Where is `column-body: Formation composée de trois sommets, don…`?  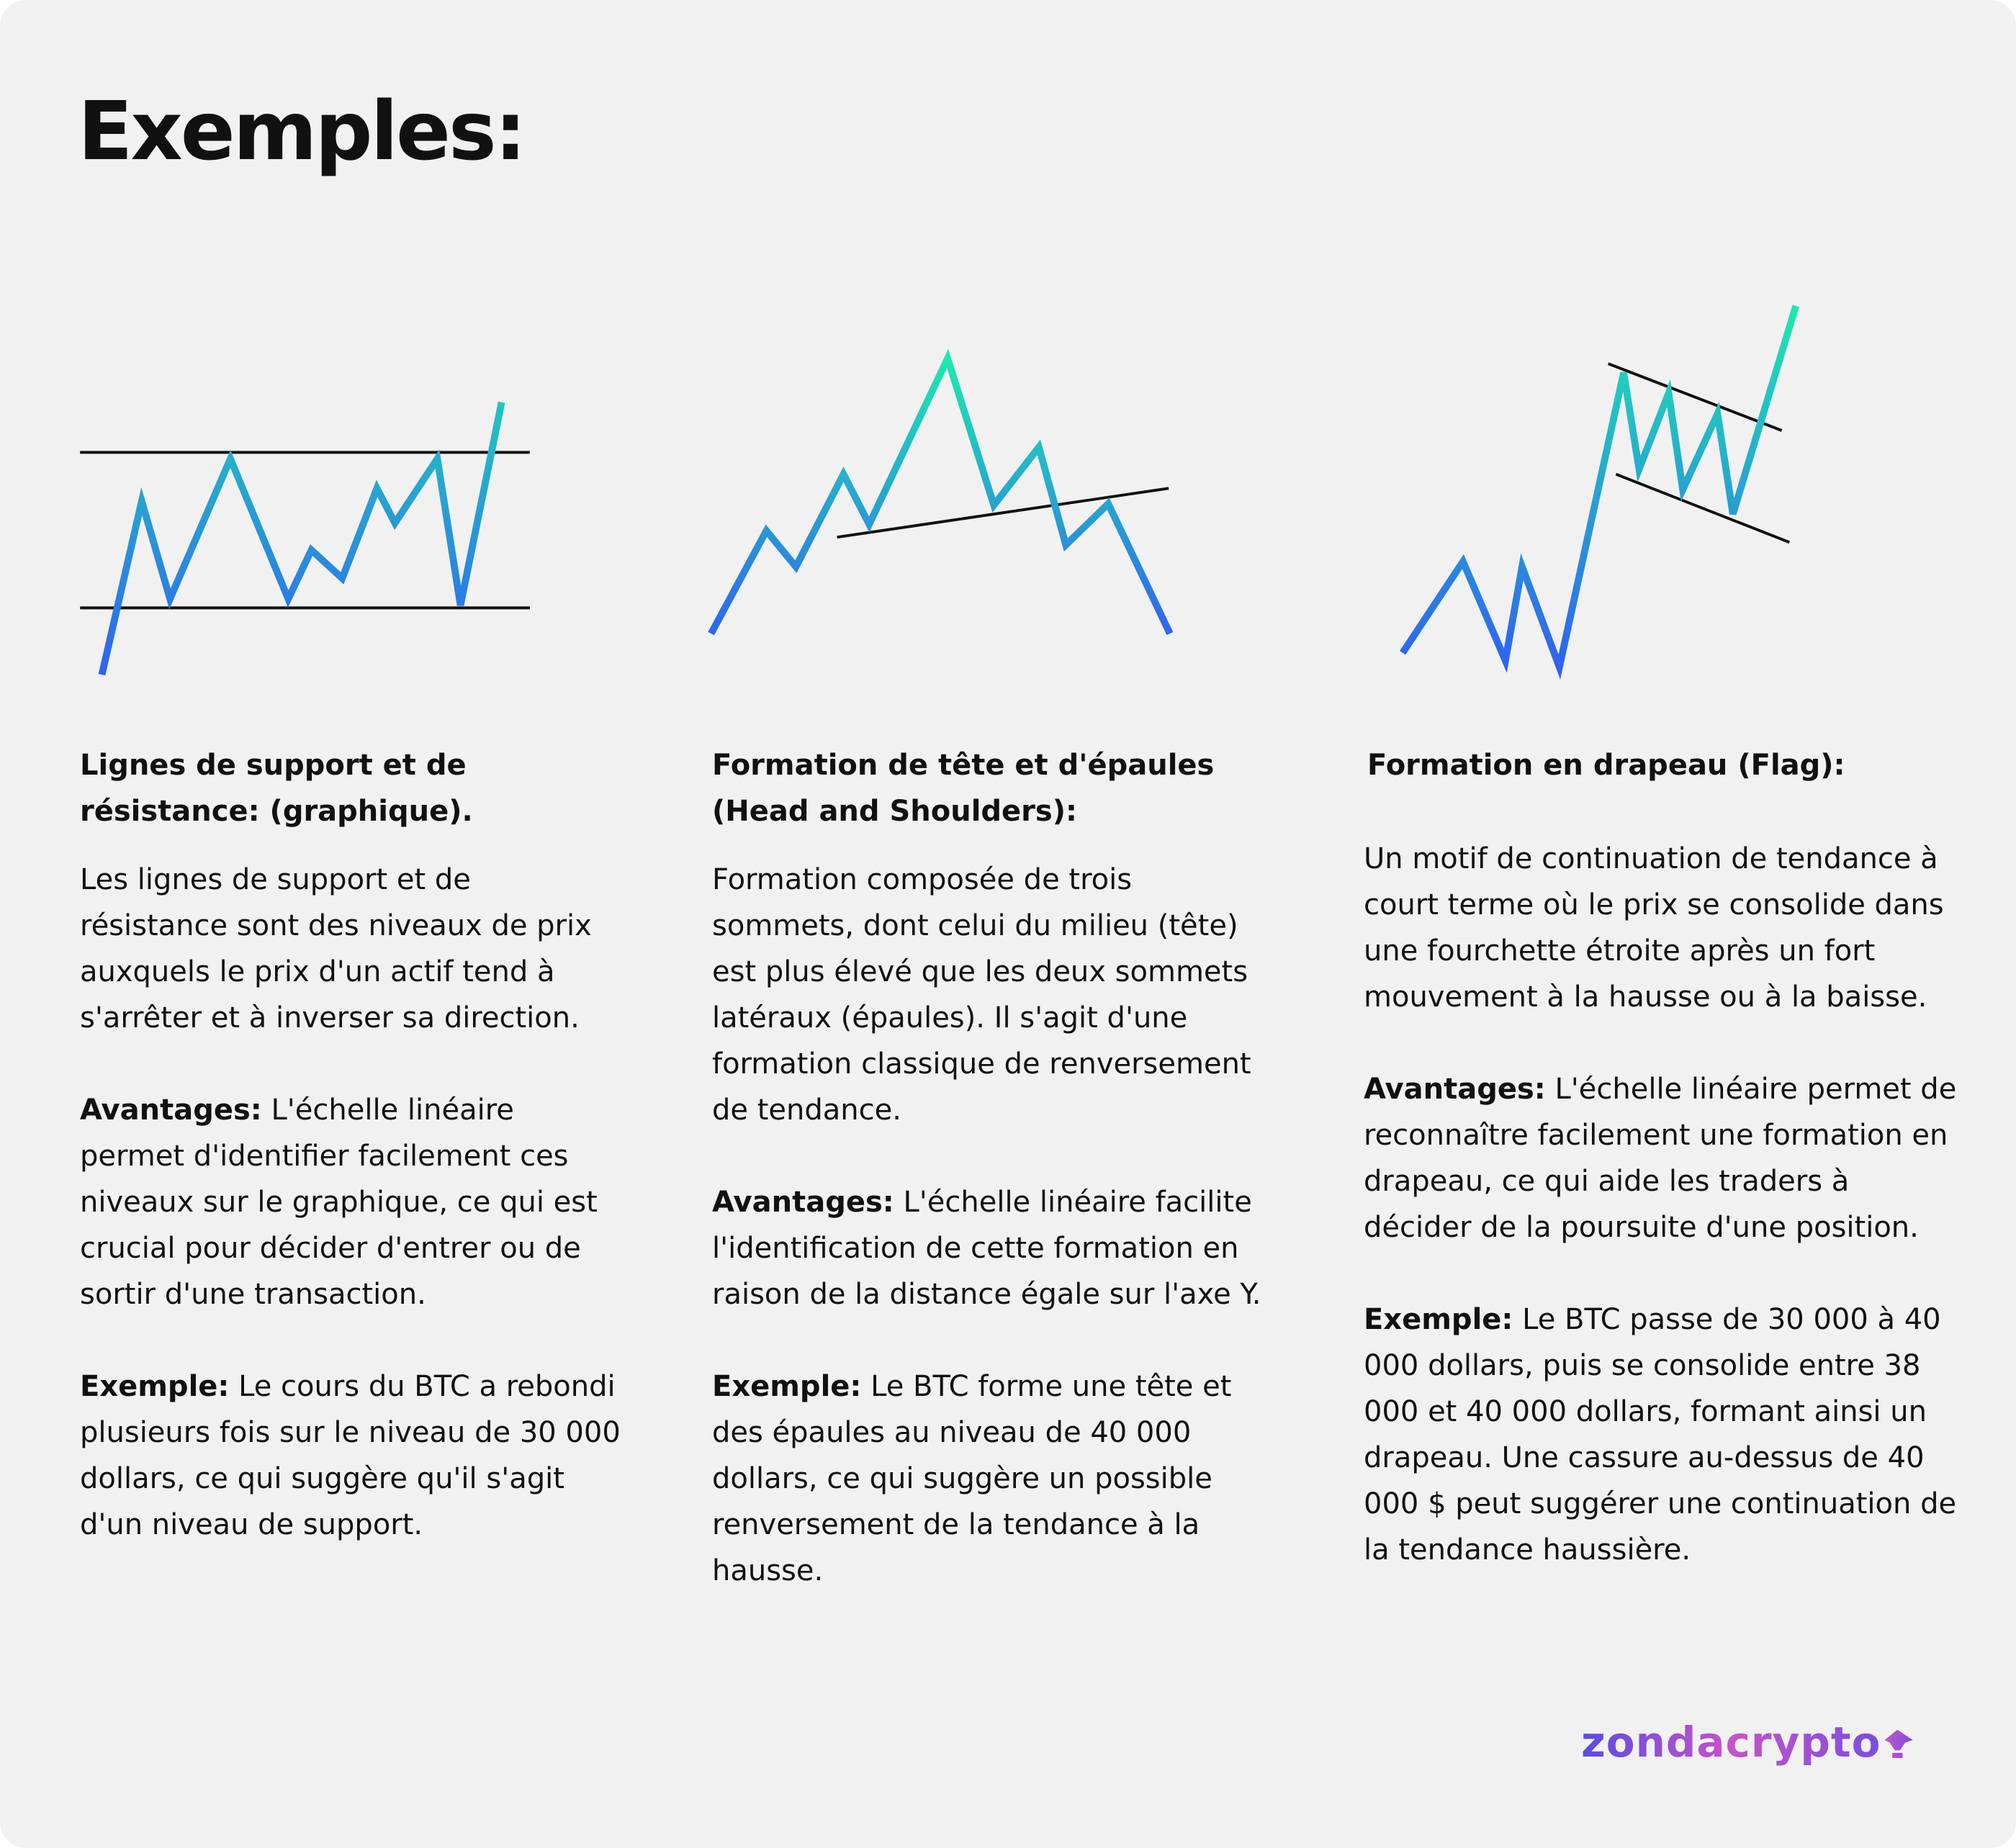
column-body: Formation composée de trois sommets, don… is located at coordinates (989, 1248).